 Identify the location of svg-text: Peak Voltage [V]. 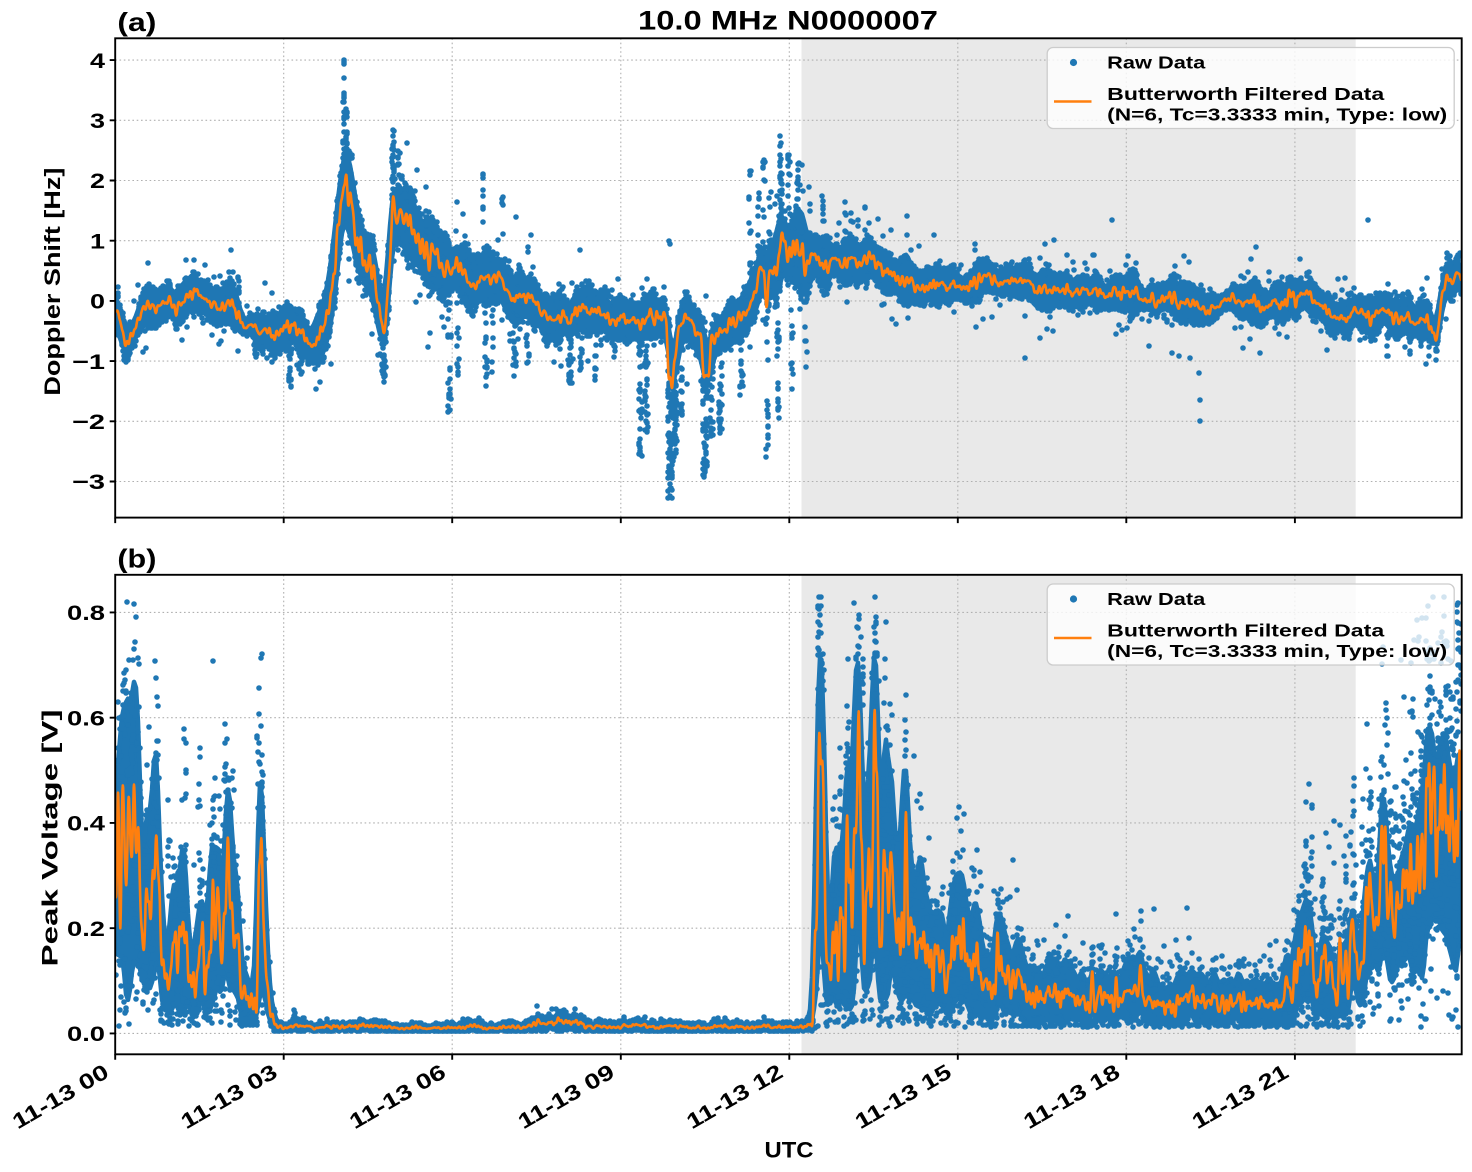
(50, 838).